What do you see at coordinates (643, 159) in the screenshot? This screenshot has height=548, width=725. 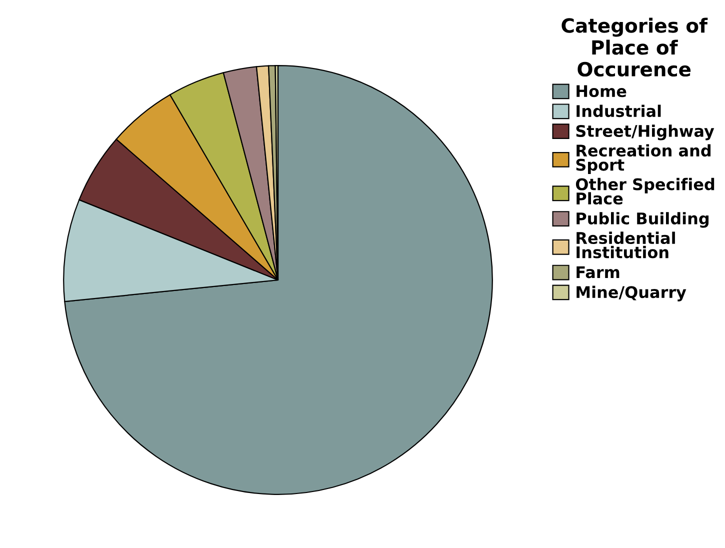 I see `legend-label: Recreation and Sport` at bounding box center [643, 159].